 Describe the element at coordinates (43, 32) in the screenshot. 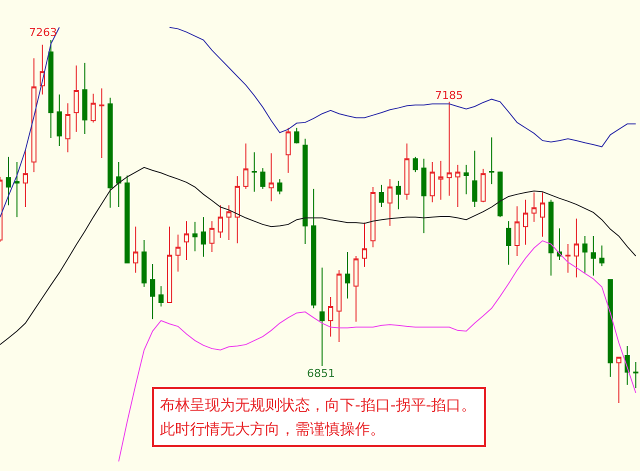

I see `text: 7263` at that location.